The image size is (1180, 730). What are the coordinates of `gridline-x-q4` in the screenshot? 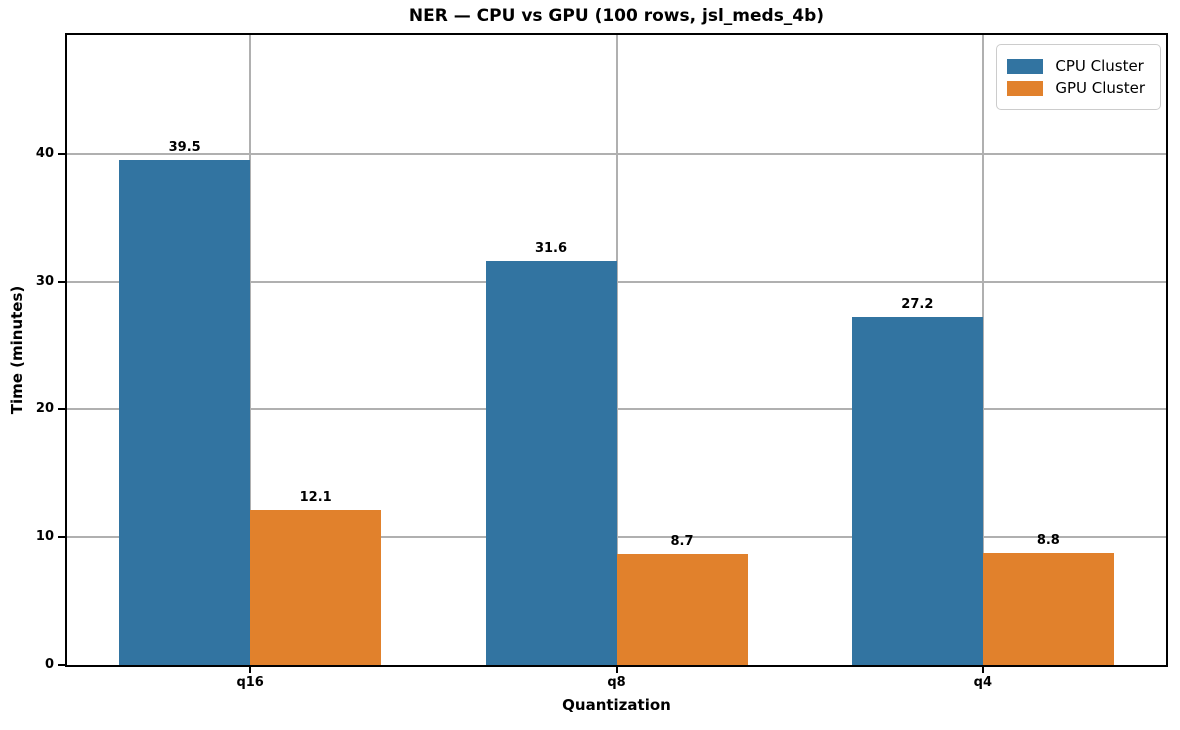 It's located at (982, 350).